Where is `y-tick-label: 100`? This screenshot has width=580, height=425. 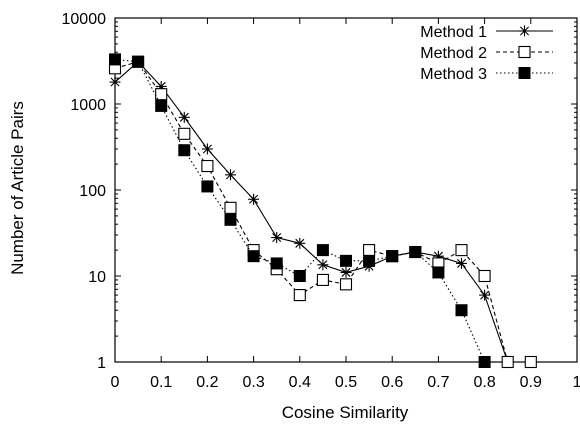
y-tick-label: 100 is located at coordinates (92, 191).